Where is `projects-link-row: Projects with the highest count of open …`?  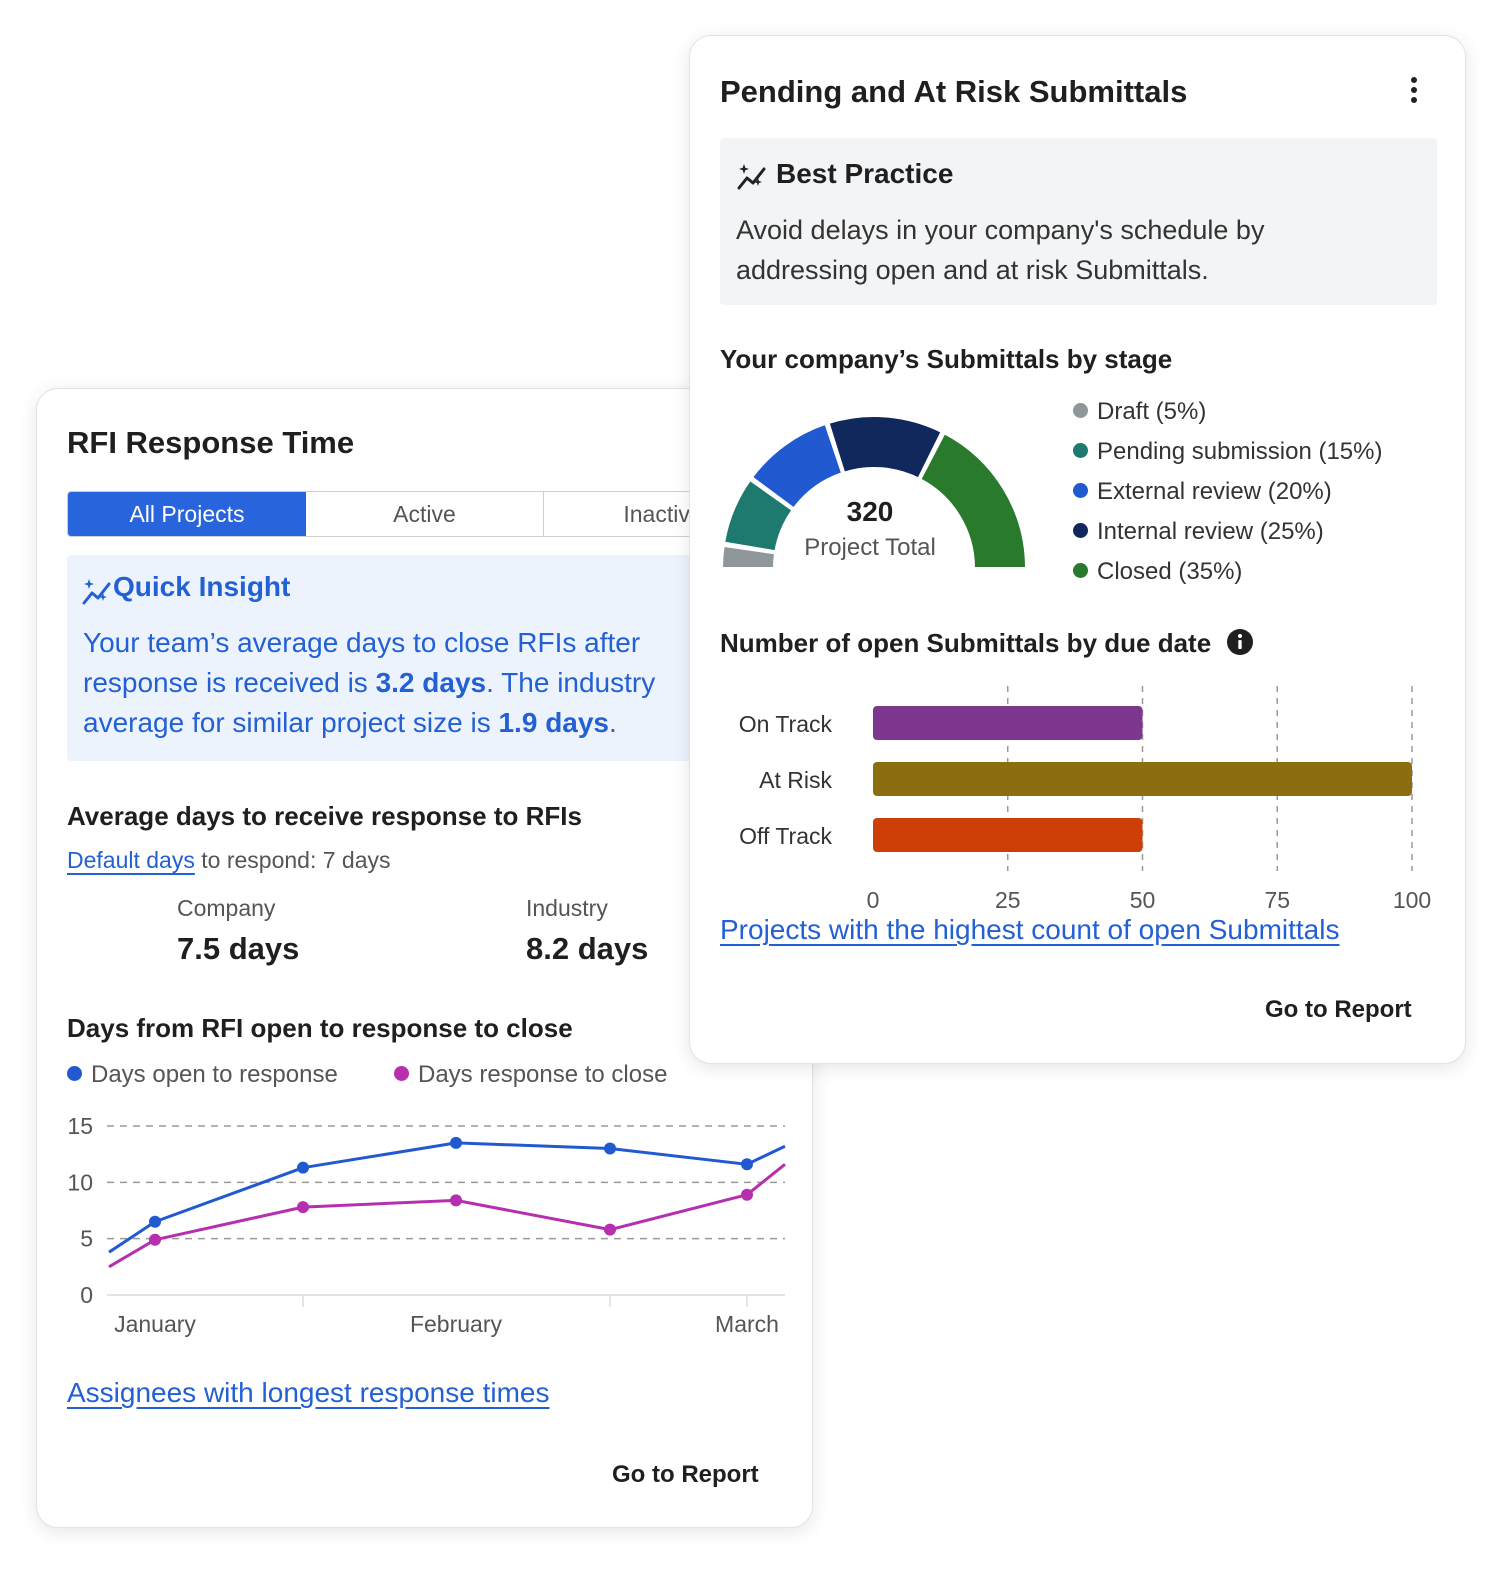 projects-link-row: Projects with the highest count of open … is located at coordinates (1029, 930).